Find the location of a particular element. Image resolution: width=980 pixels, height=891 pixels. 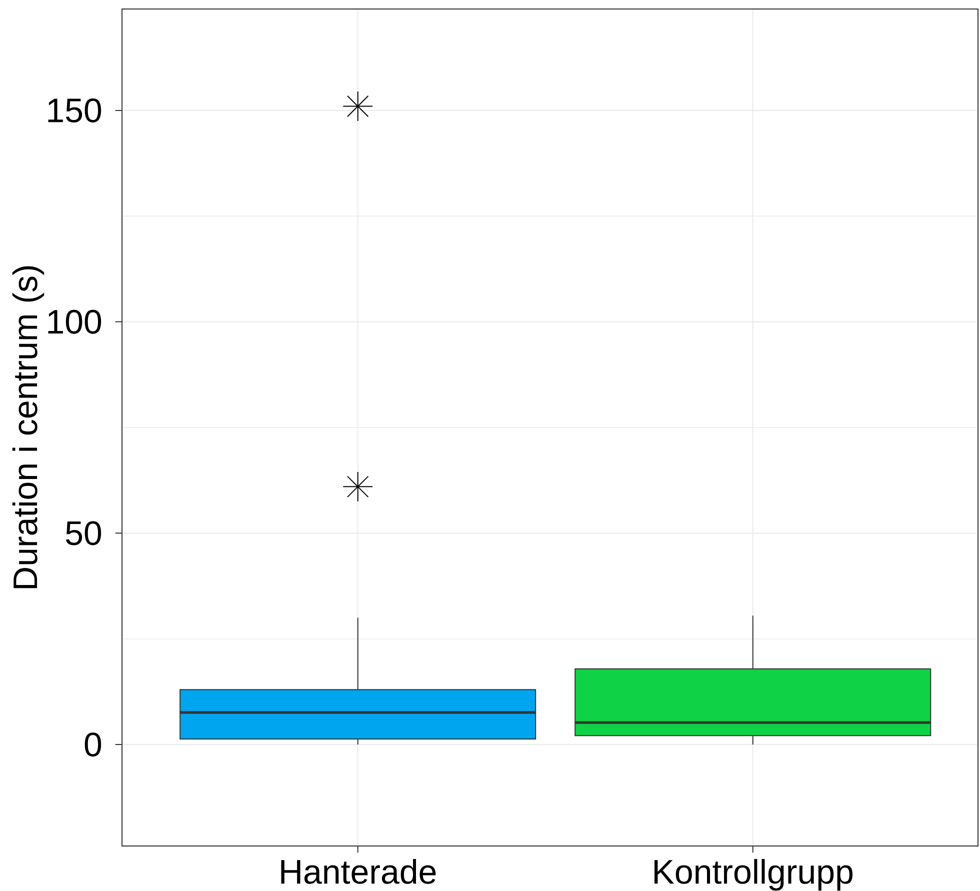

y-tick-label: 100 is located at coordinates (75, 322).